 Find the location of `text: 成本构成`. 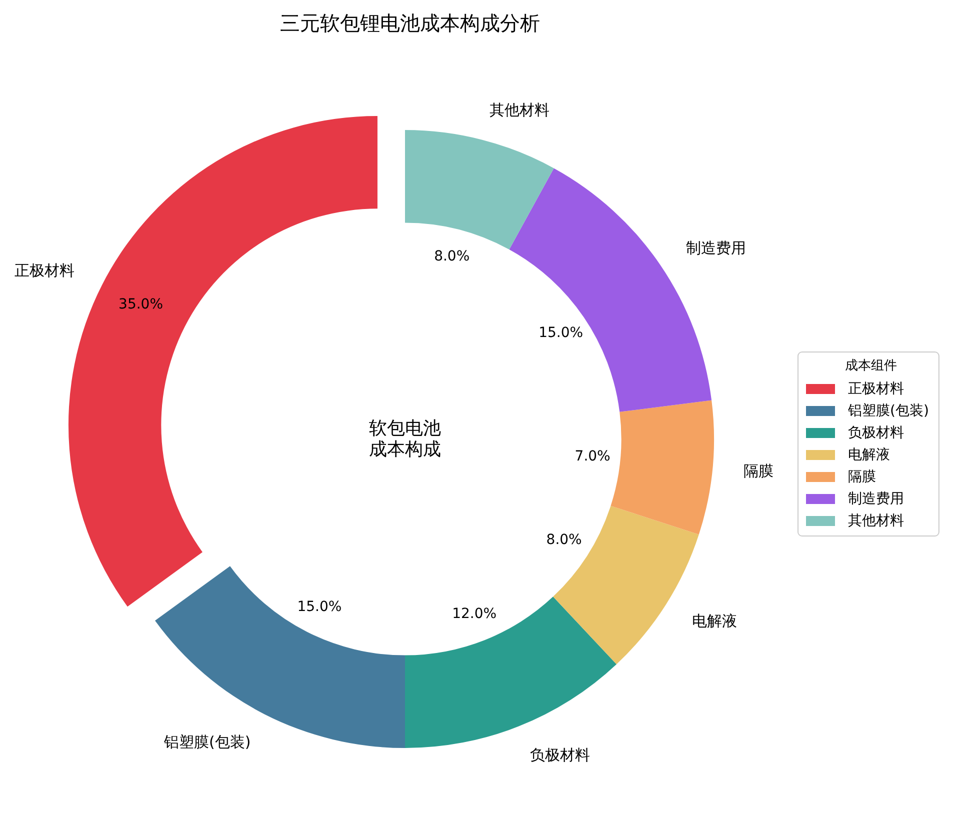

text: 成本构成 is located at coordinates (405, 449).